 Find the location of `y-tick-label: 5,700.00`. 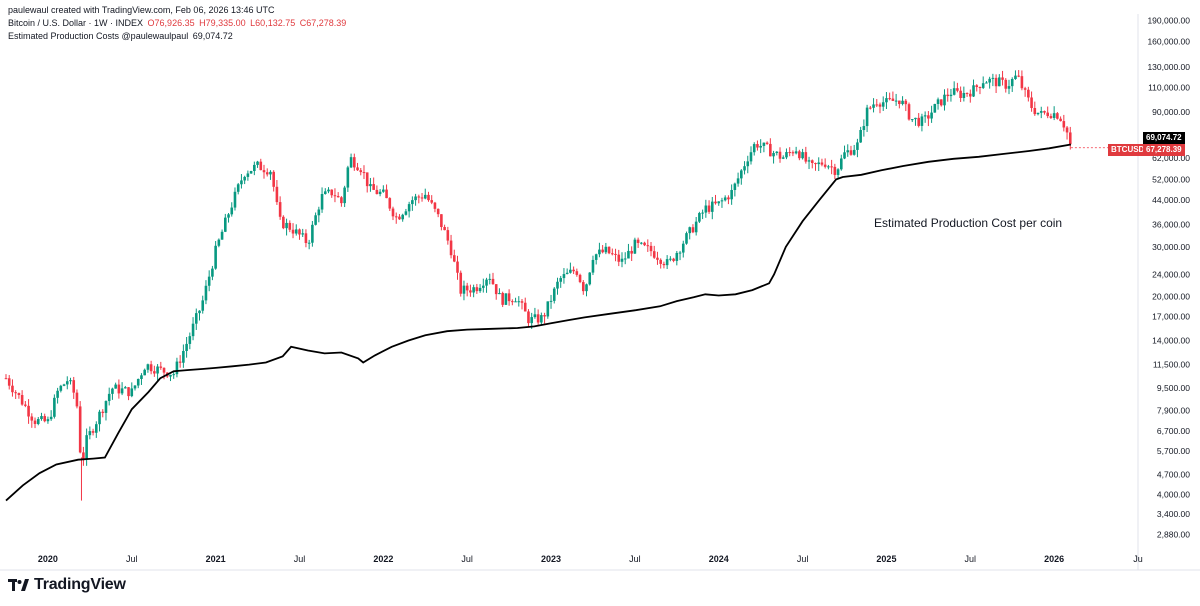

y-tick-label: 5,700.00 is located at coordinates (1173, 451).